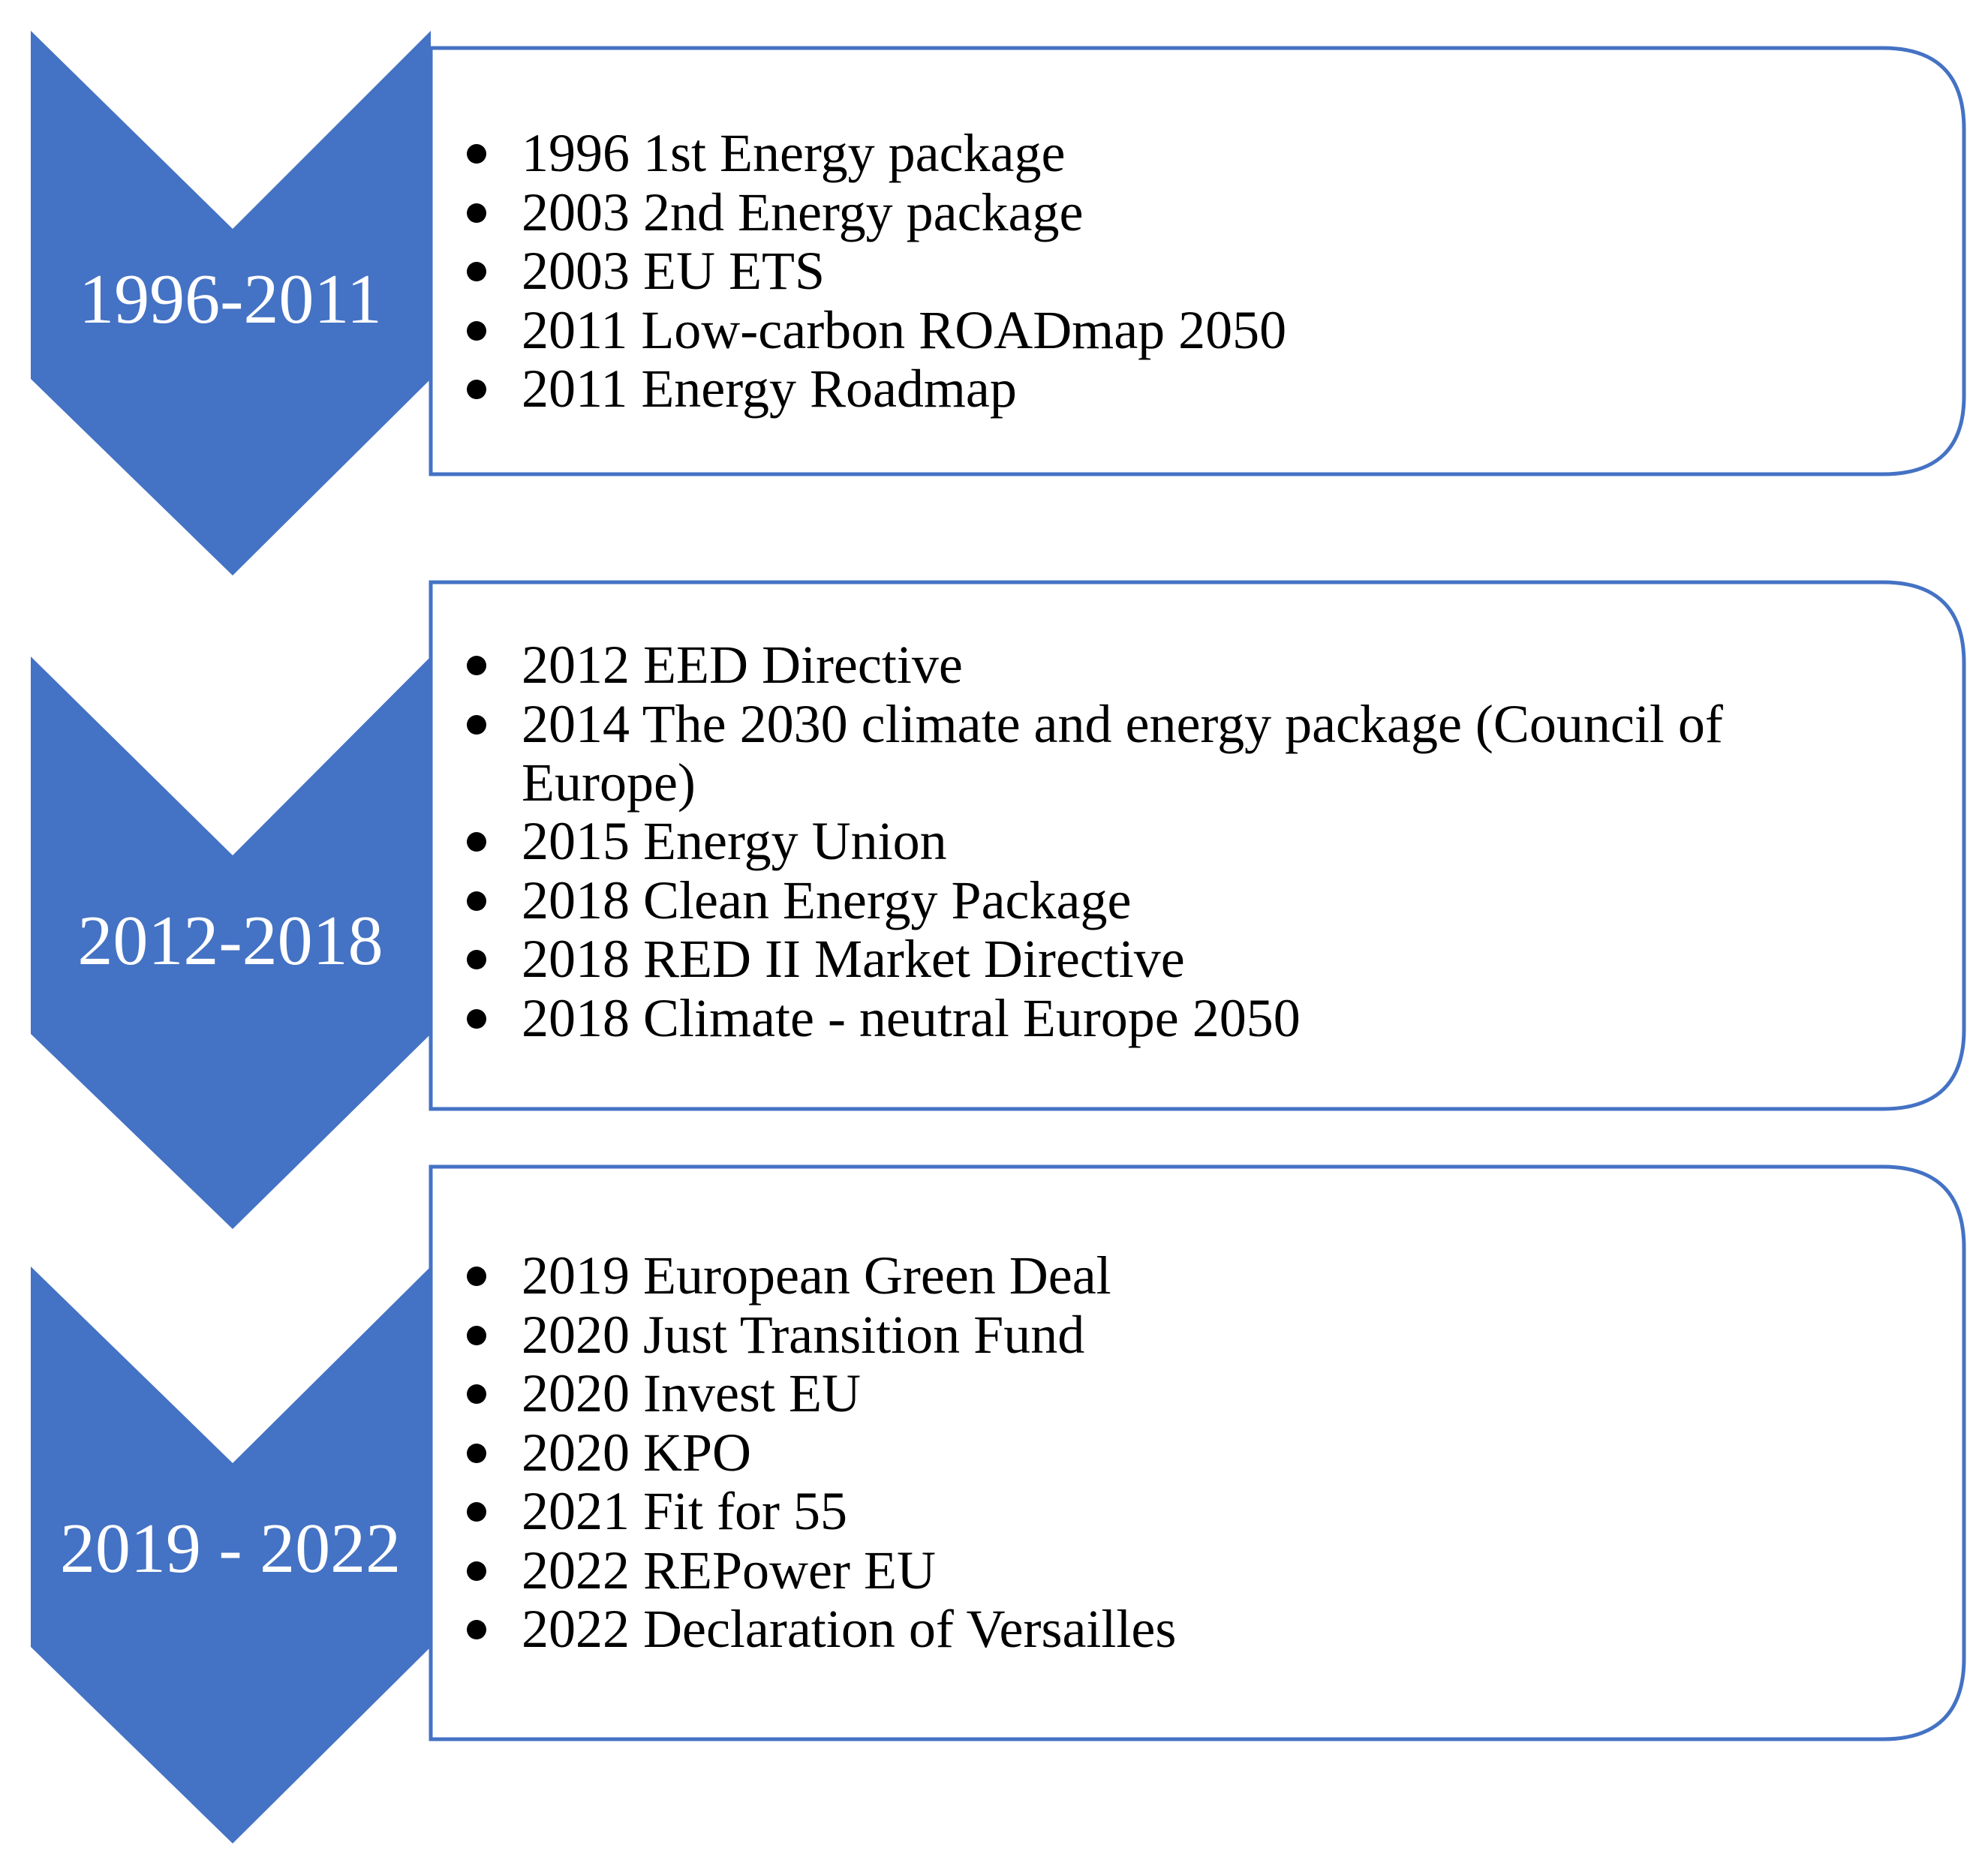 The width and height of the screenshot is (1988, 1860). I want to click on event-item: 2020 Just Transition Fund, so click(803, 1335).